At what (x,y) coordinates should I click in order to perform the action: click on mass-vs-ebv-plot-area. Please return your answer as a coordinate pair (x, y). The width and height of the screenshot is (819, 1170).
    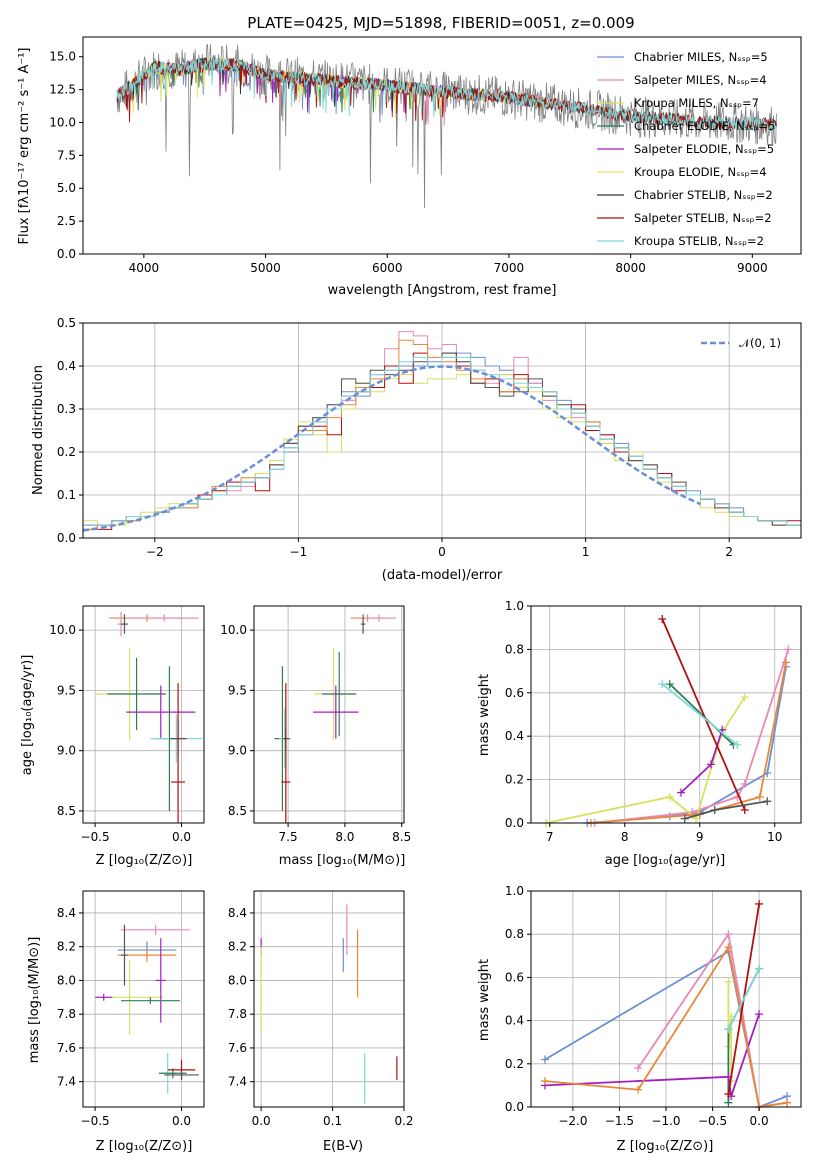
    Looking at the image, I should click on (329, 1004).